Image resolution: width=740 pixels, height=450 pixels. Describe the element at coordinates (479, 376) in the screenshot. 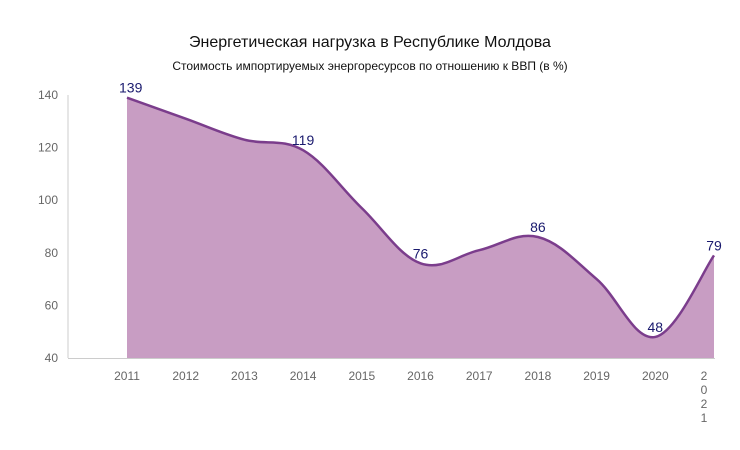

I see `x-tick-label: 2017` at that location.